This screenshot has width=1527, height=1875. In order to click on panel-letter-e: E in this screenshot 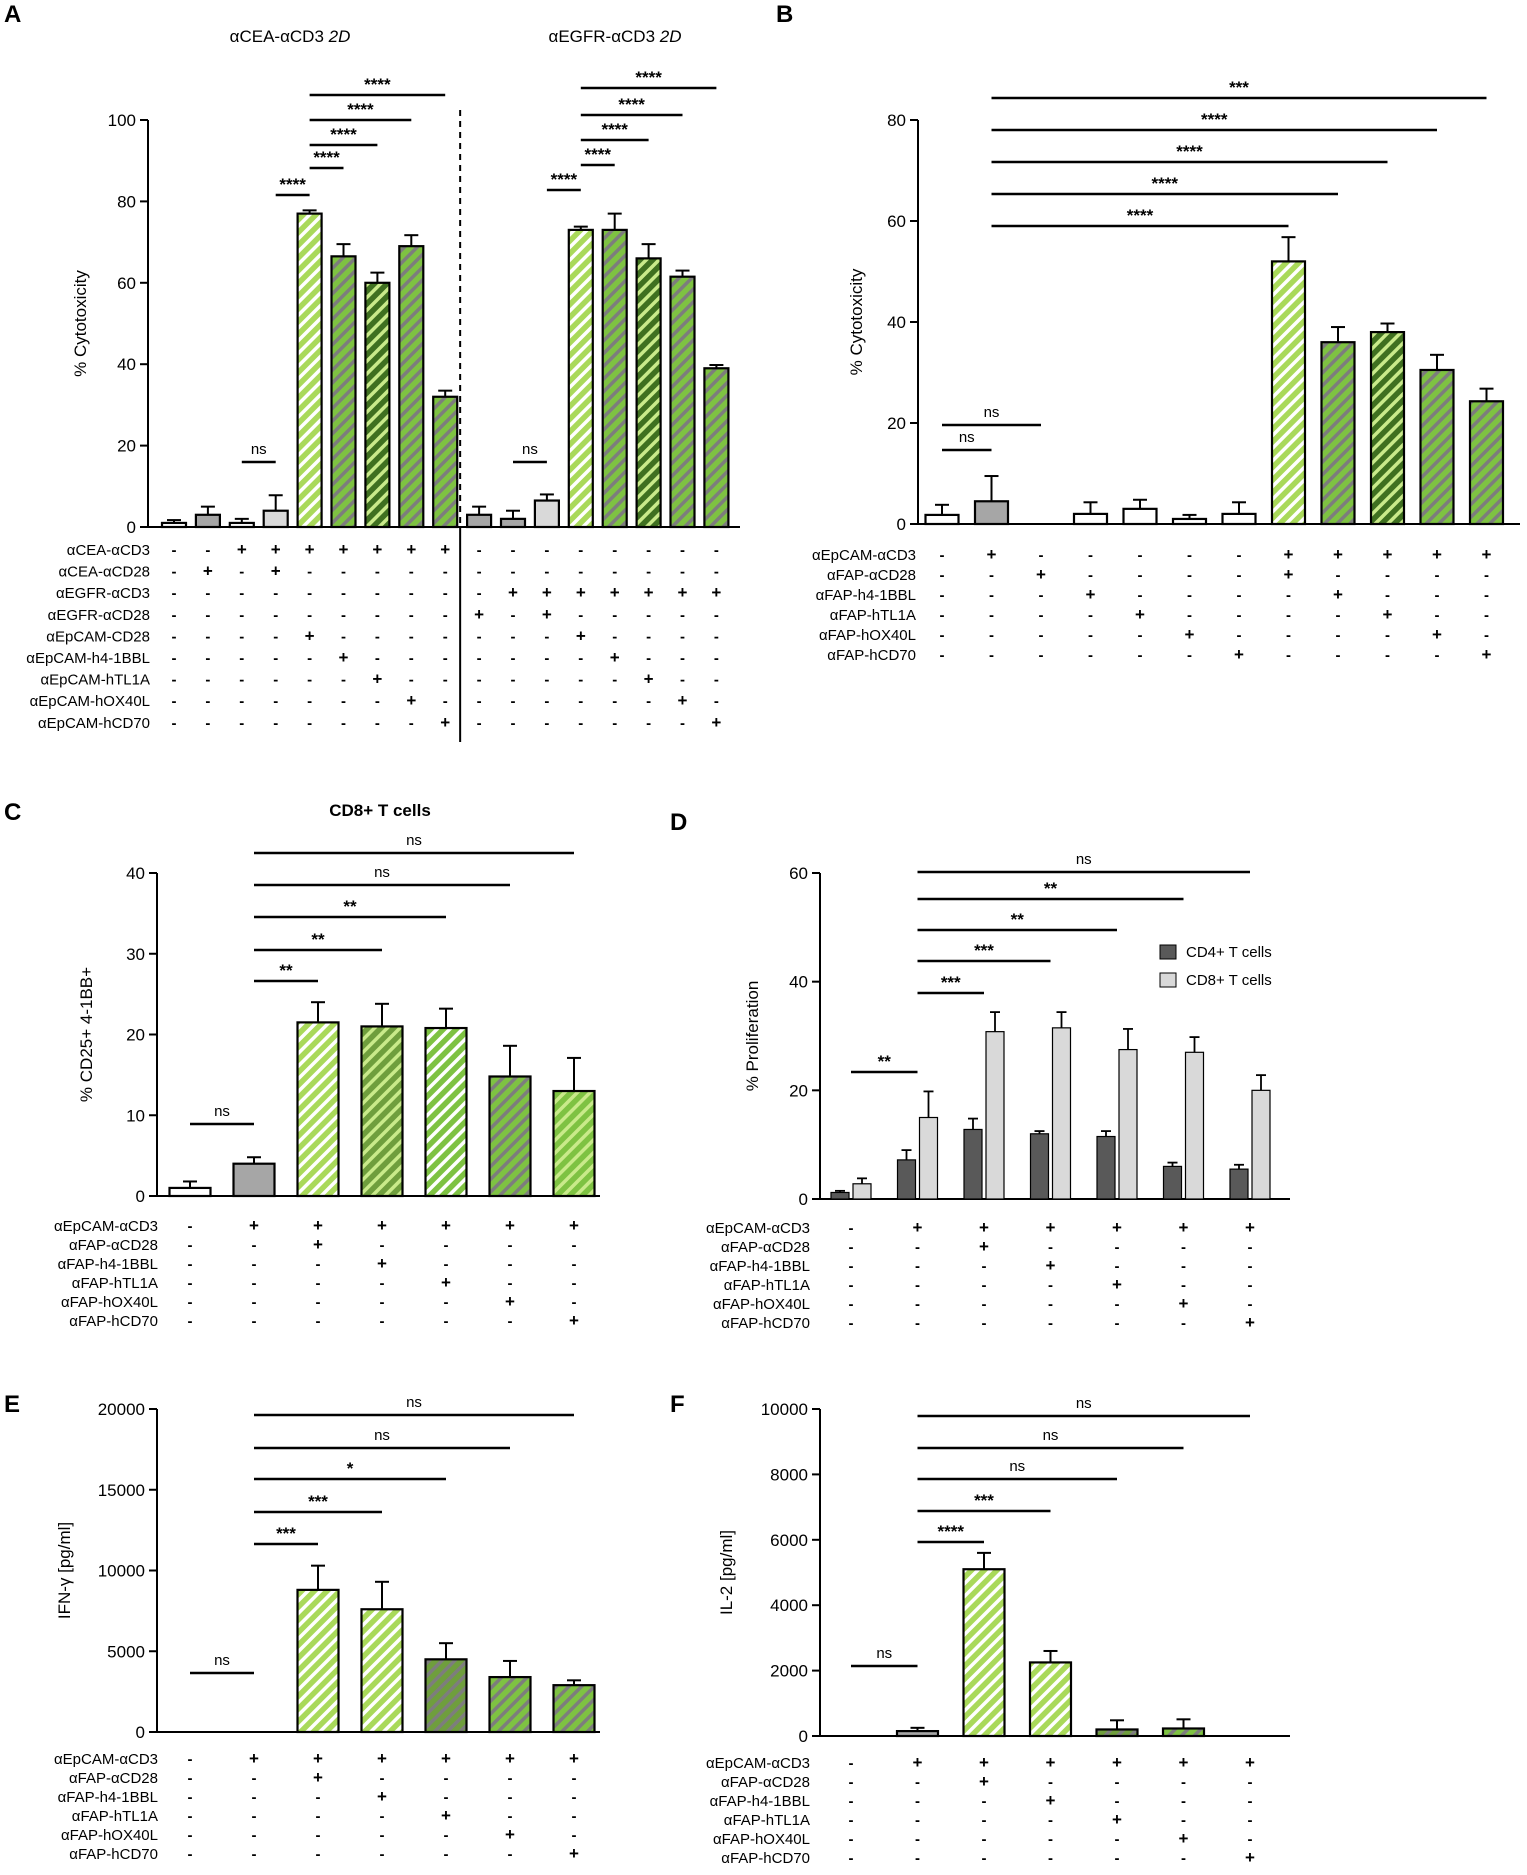, I will do `click(12, 1404)`.